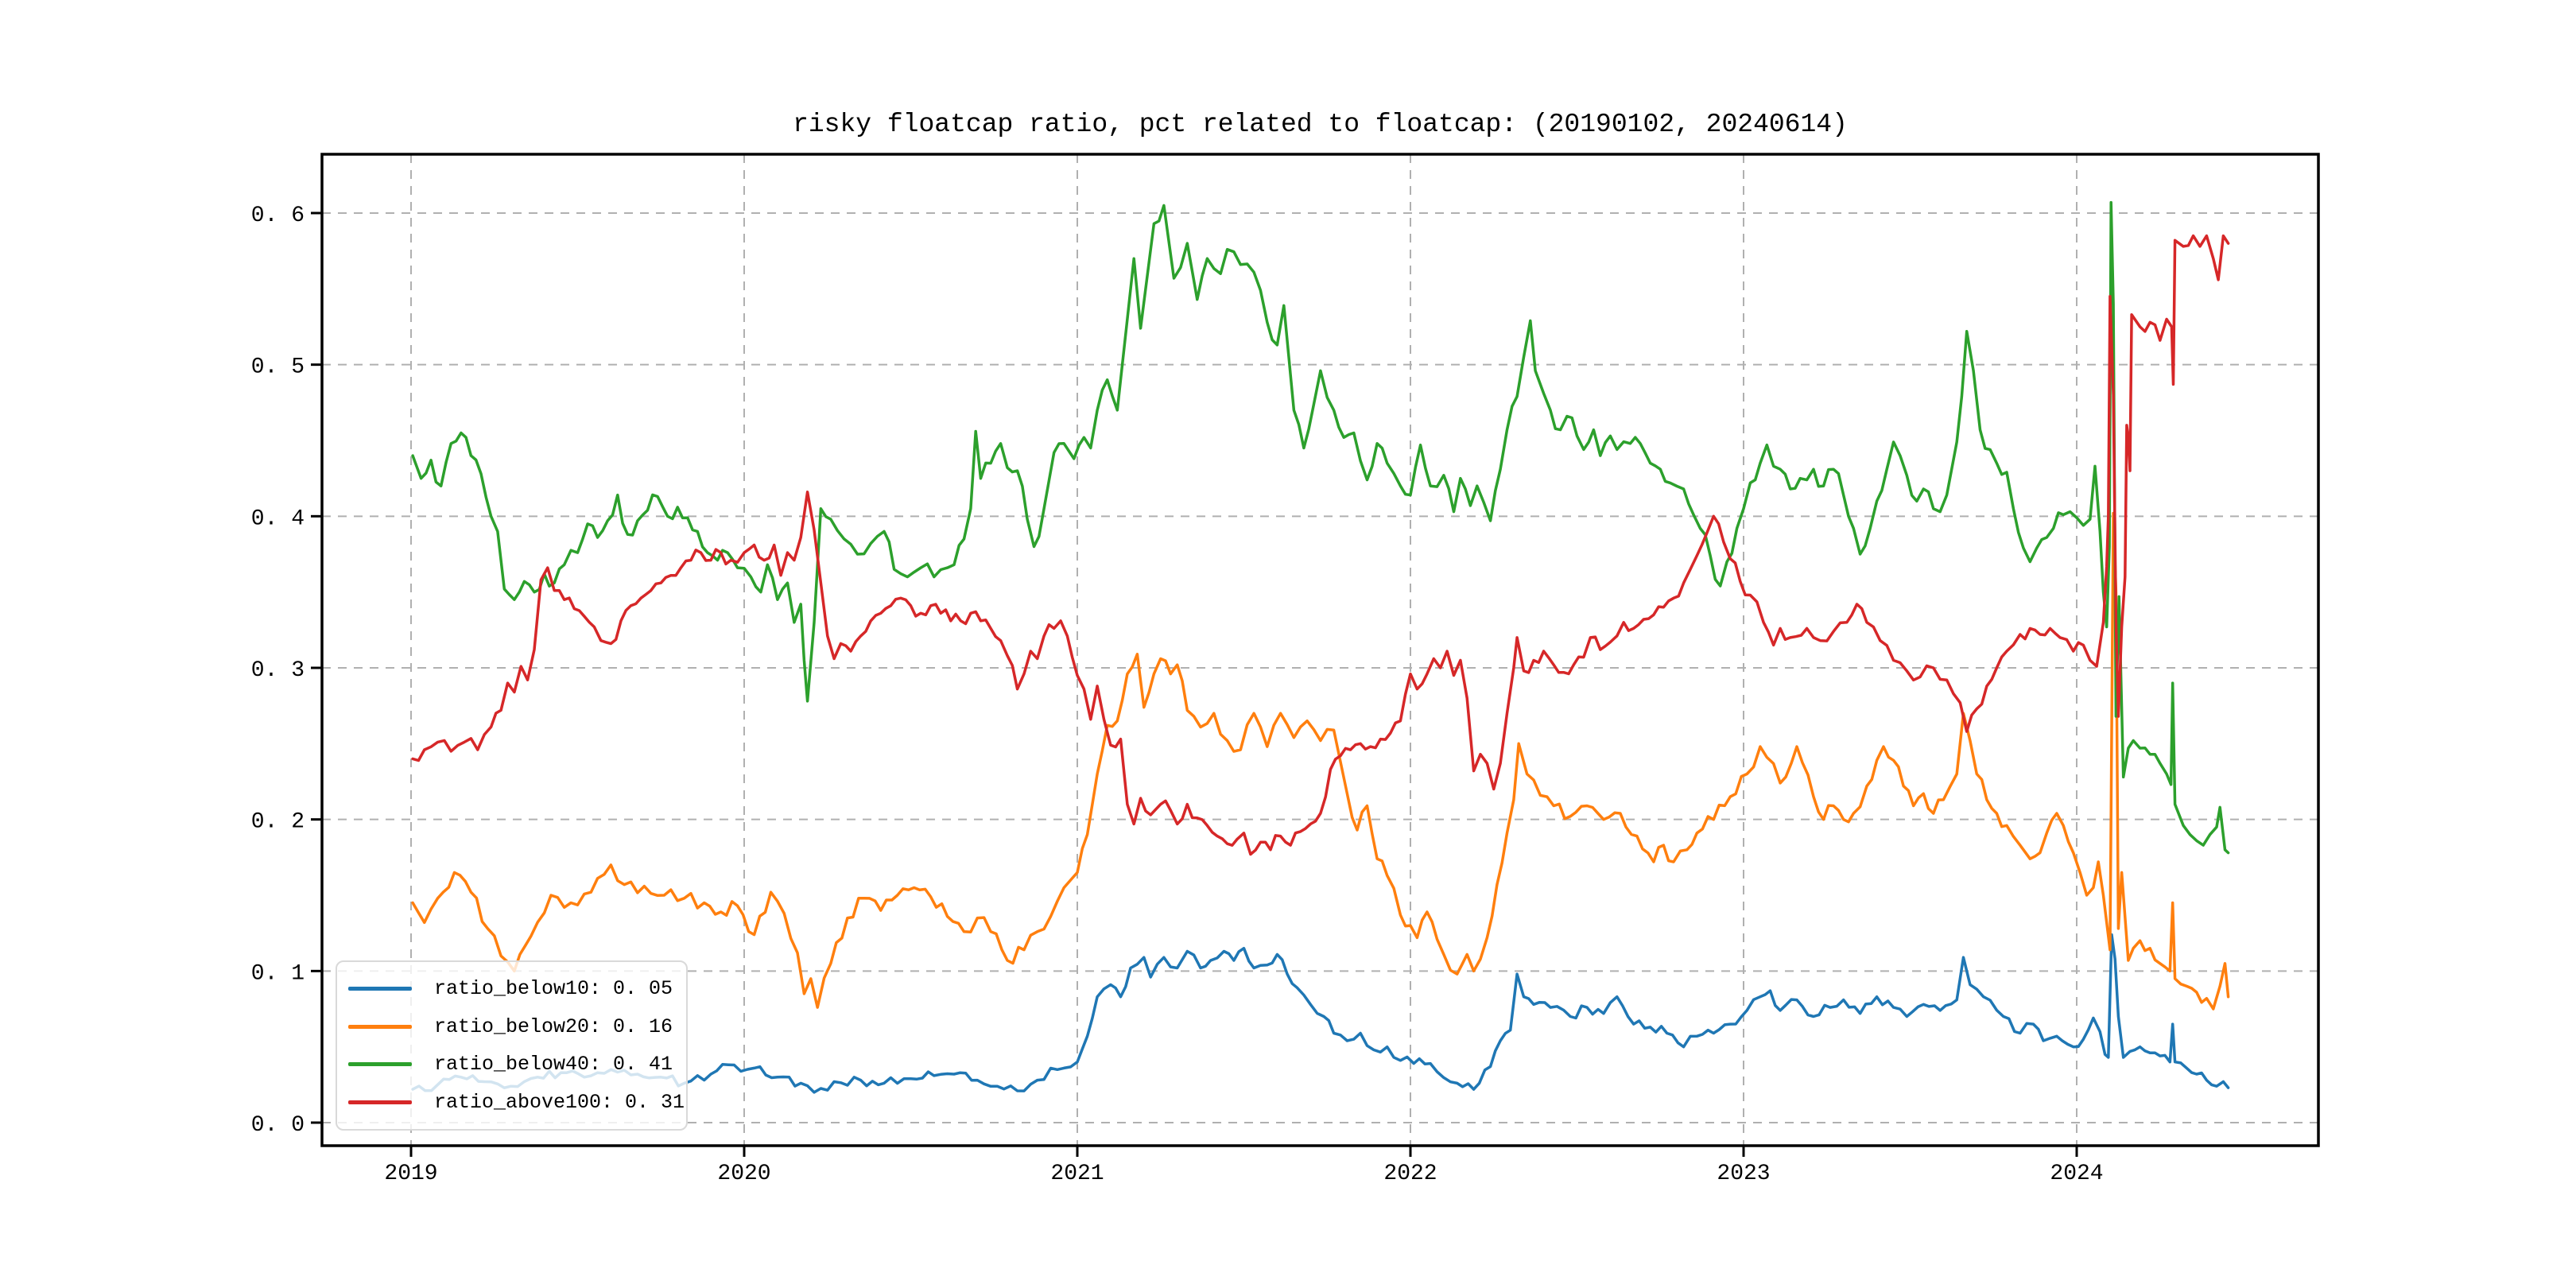 This screenshot has width=2576, height=1288. What do you see at coordinates (278, 519) in the screenshot?
I see `y-tick-label: 0. 4` at bounding box center [278, 519].